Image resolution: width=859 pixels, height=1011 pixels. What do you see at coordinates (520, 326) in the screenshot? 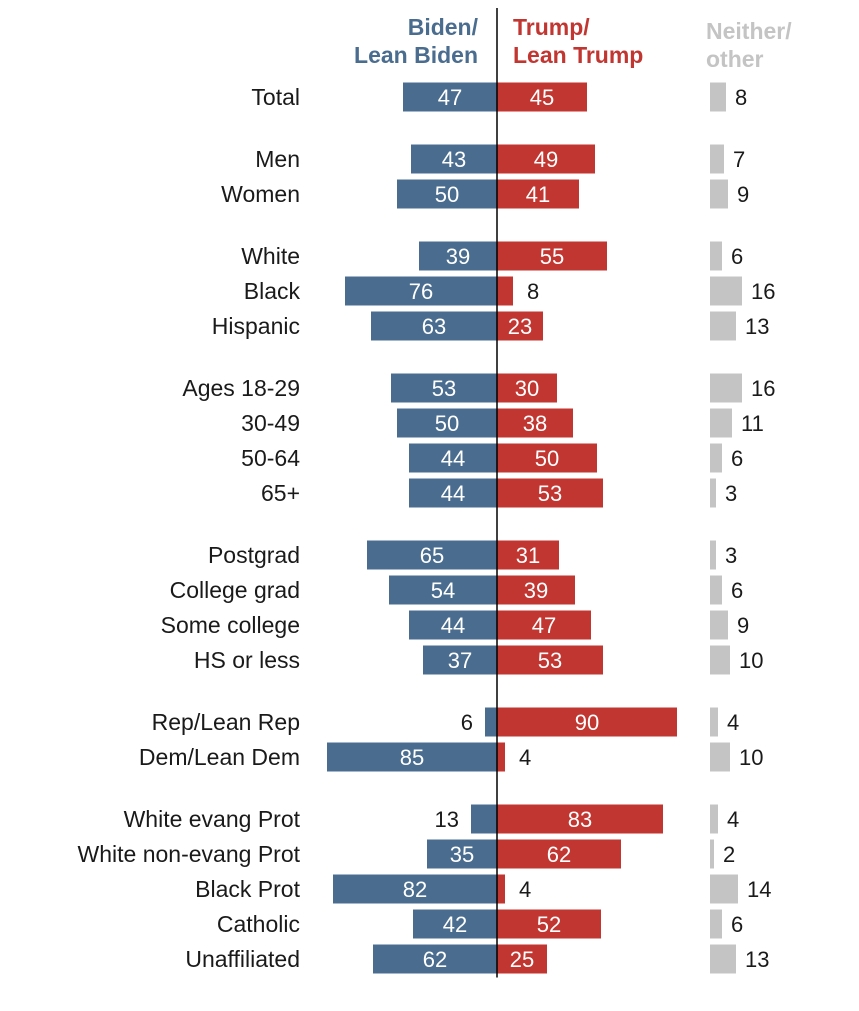
I see `bar-trump-hispanic` at bounding box center [520, 326].